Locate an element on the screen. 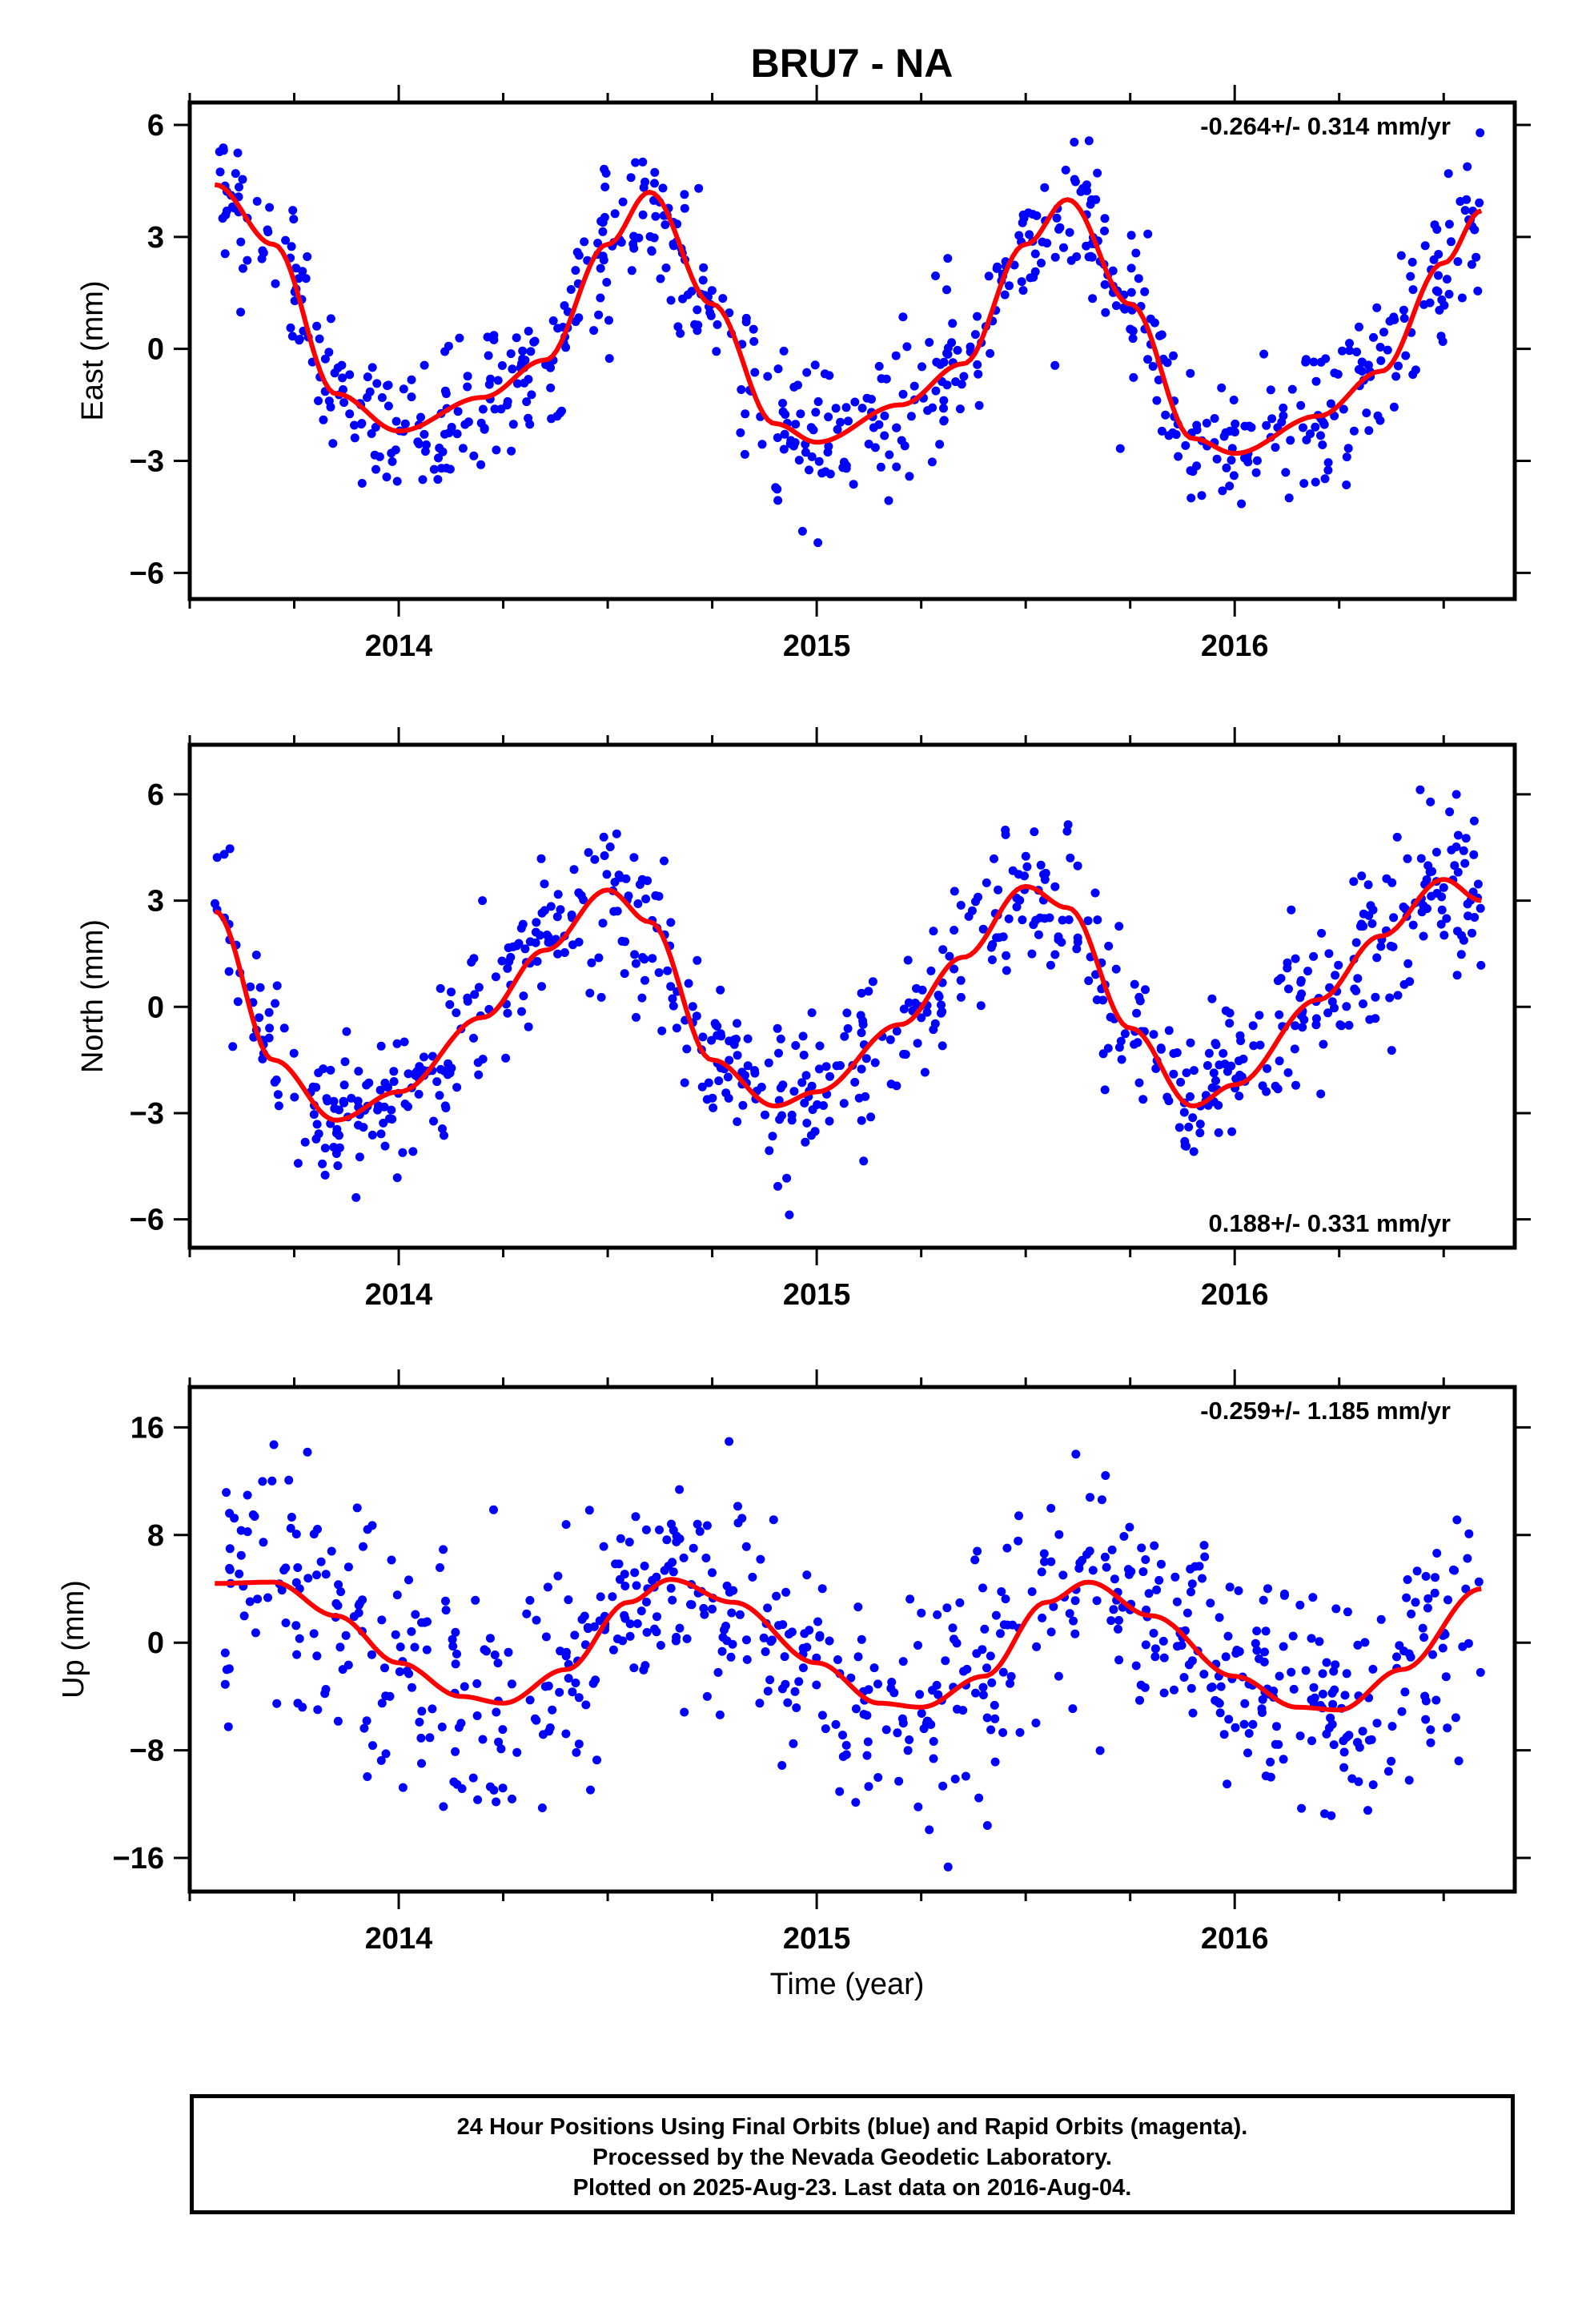 Image resolution: width=1582 pixels, height=2324 pixels. x-tick-label: 2014 is located at coordinates (399, 646).